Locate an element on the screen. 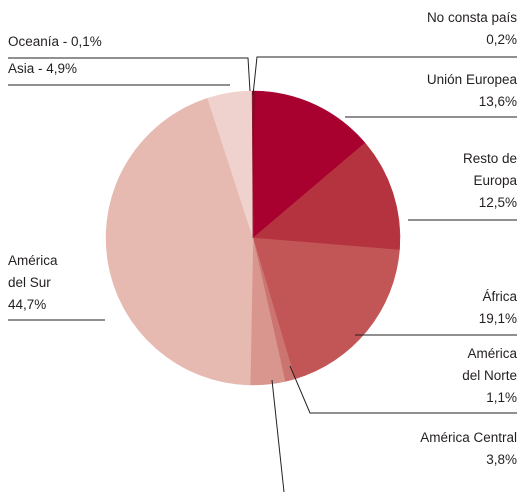 The height and width of the screenshot is (501, 521). slice-label: Resto de Europa 12,5% is located at coordinates (490, 180).